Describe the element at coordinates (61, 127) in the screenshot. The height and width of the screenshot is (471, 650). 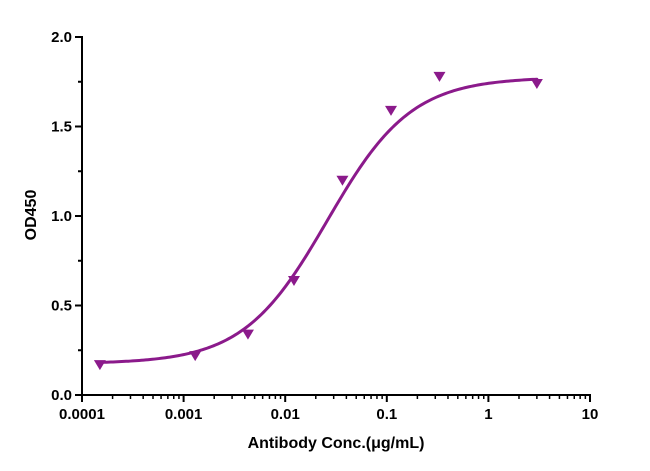
I see `y-tick-label: 1.5` at that location.